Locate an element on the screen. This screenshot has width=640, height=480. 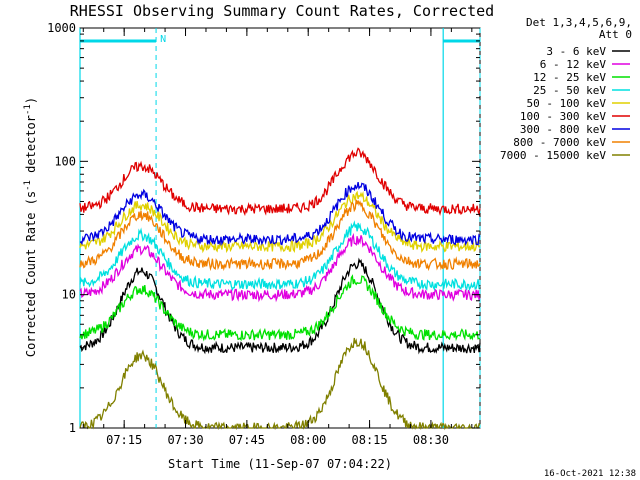
x-tick-label-0: 07:15 is located at coordinates (124, 440).